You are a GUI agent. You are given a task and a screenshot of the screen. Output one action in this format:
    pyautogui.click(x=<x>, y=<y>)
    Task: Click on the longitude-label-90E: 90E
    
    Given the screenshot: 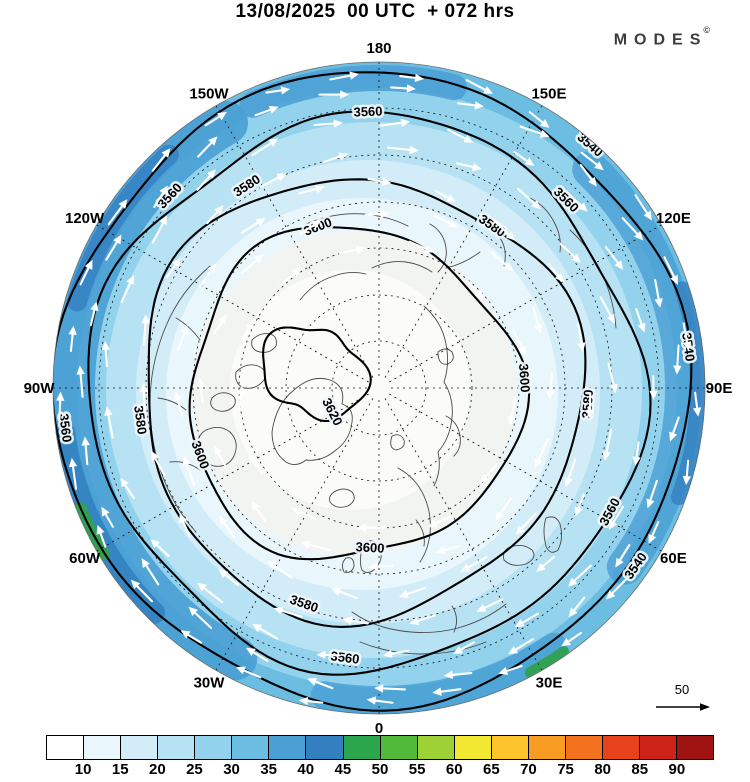 What is the action you would take?
    pyautogui.click(x=719, y=388)
    